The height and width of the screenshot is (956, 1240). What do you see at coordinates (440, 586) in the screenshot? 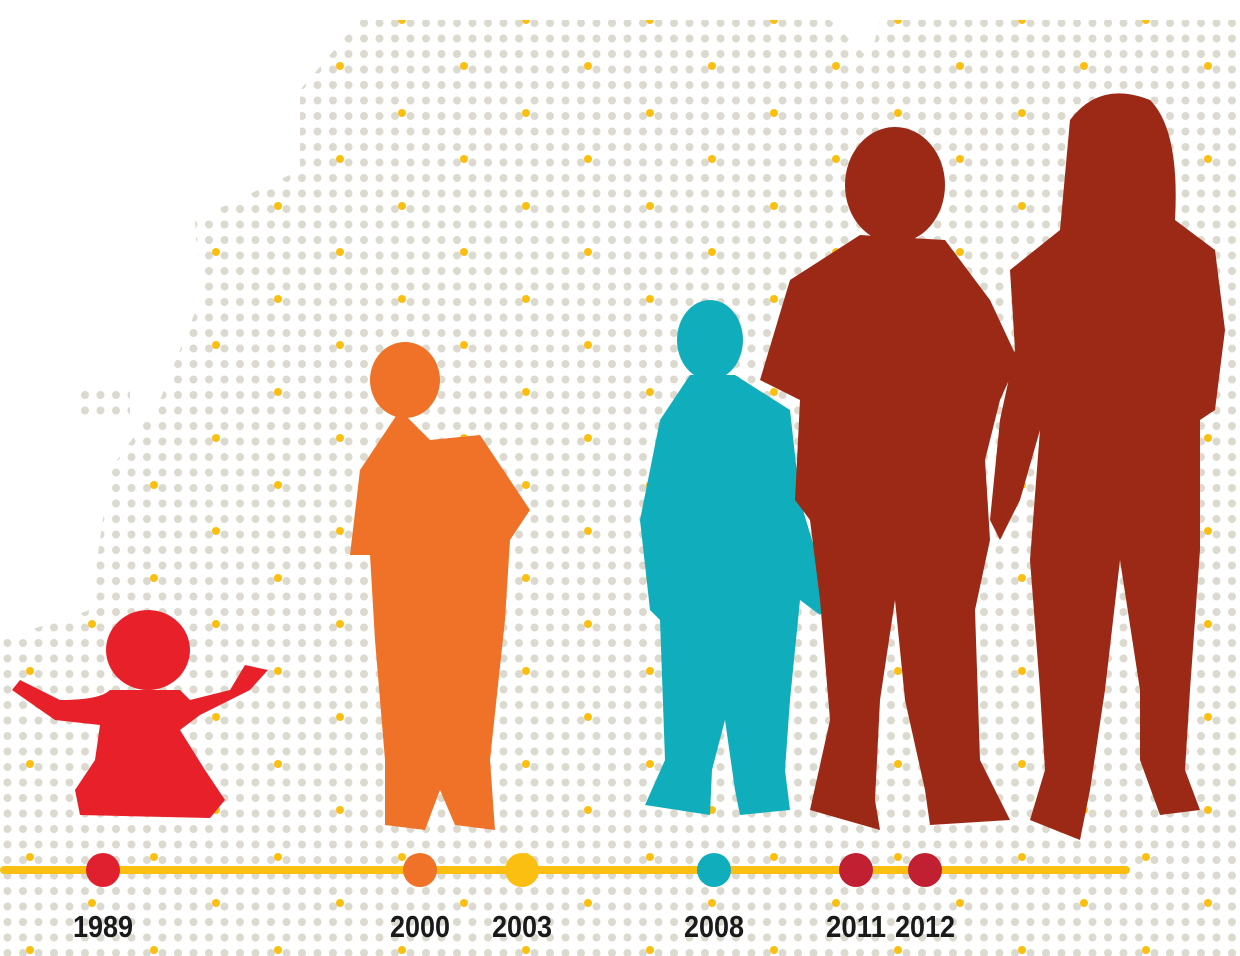
I see `orange-boy-silhouette` at bounding box center [440, 586].